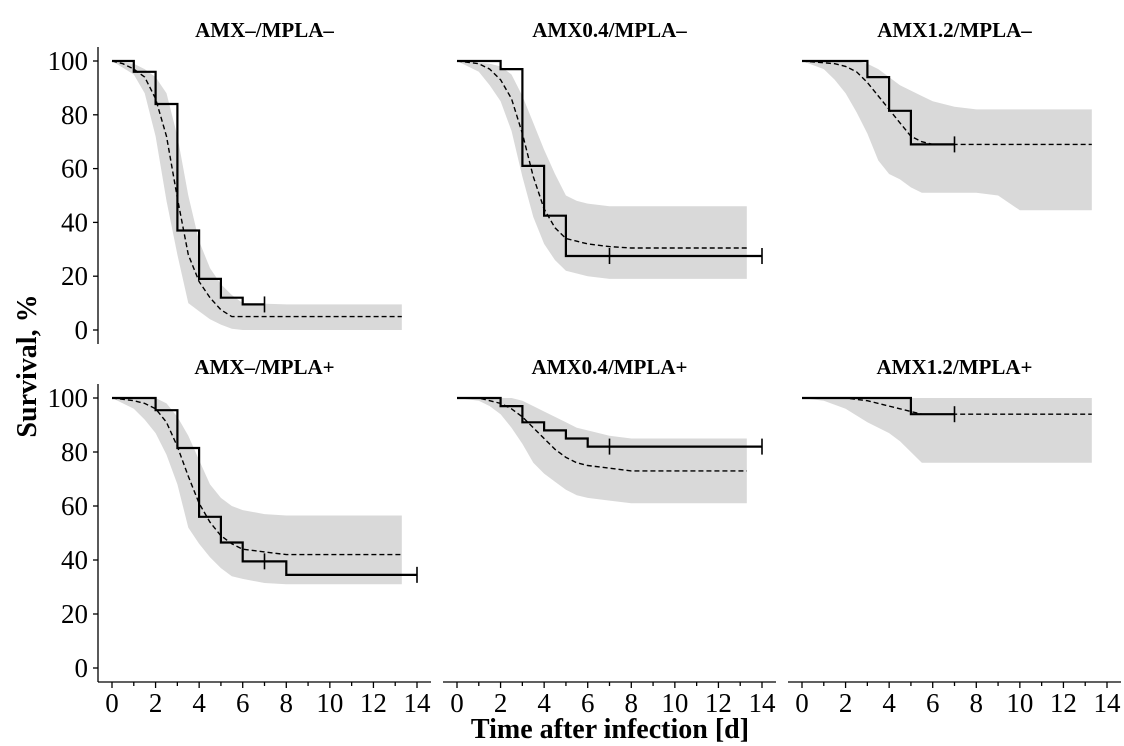 The image size is (1124, 746). What do you see at coordinates (265, 699) in the screenshot?
I see `x-axis-col-1: 0 2 4 6 8 10 12 14` at bounding box center [265, 699].